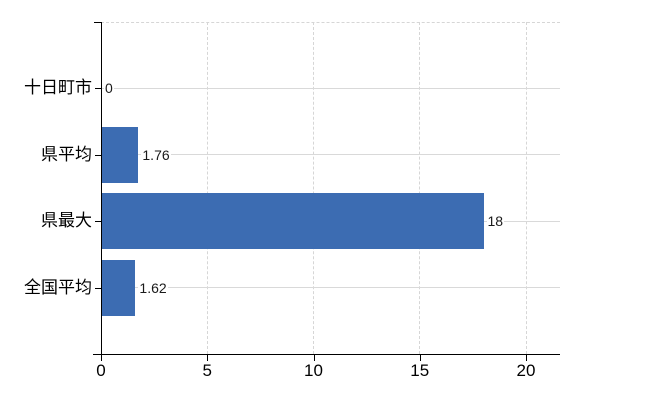 This screenshot has width=650, height=400. I want to click on plot-top-border, so click(330, 22).